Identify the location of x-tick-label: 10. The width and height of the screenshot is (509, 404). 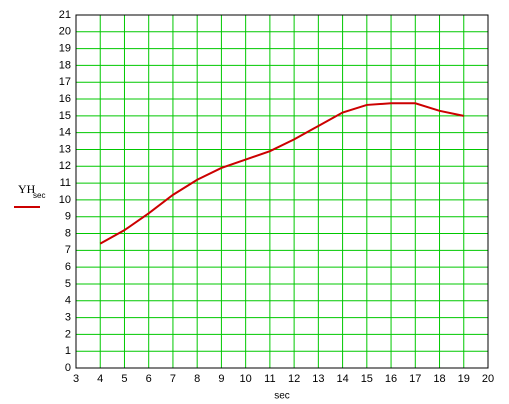
(246, 379).